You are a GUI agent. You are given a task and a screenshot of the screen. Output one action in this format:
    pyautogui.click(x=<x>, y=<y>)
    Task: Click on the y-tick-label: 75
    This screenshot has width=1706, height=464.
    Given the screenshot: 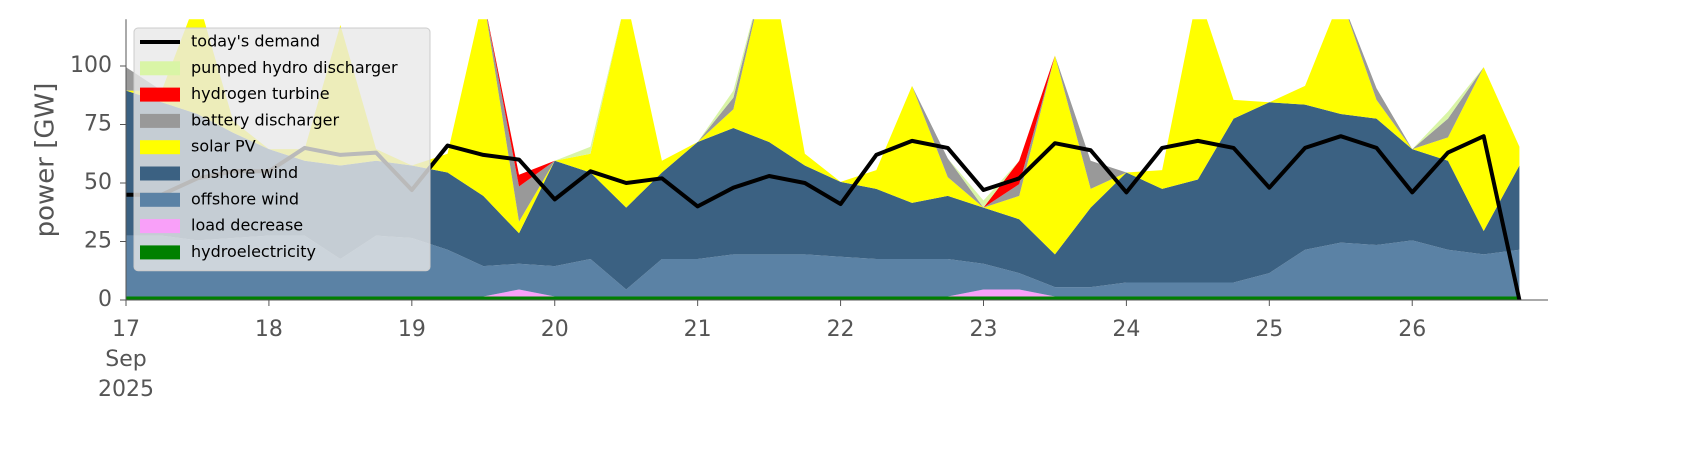 What is the action you would take?
    pyautogui.click(x=98, y=124)
    